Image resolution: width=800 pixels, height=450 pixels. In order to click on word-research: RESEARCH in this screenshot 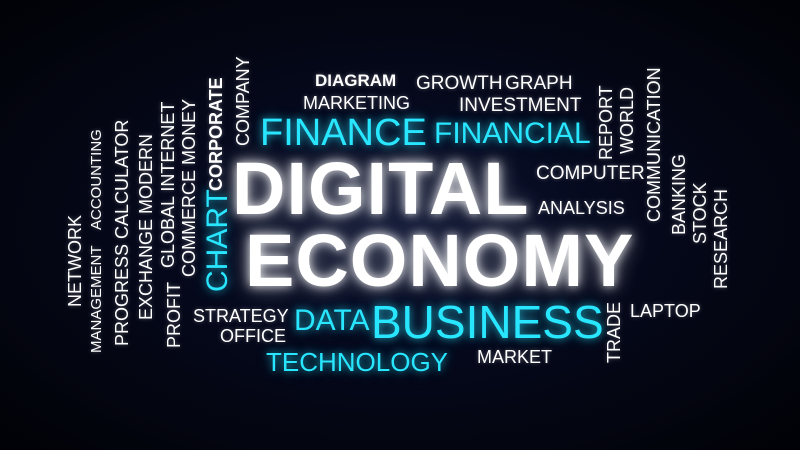, I will do `click(721, 238)`.